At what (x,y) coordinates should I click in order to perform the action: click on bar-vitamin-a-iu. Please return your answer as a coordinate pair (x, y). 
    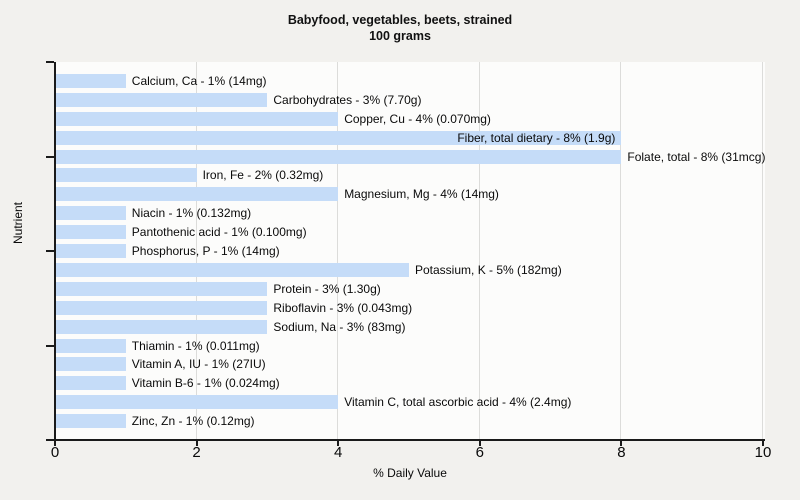
    Looking at the image, I should click on (90, 364).